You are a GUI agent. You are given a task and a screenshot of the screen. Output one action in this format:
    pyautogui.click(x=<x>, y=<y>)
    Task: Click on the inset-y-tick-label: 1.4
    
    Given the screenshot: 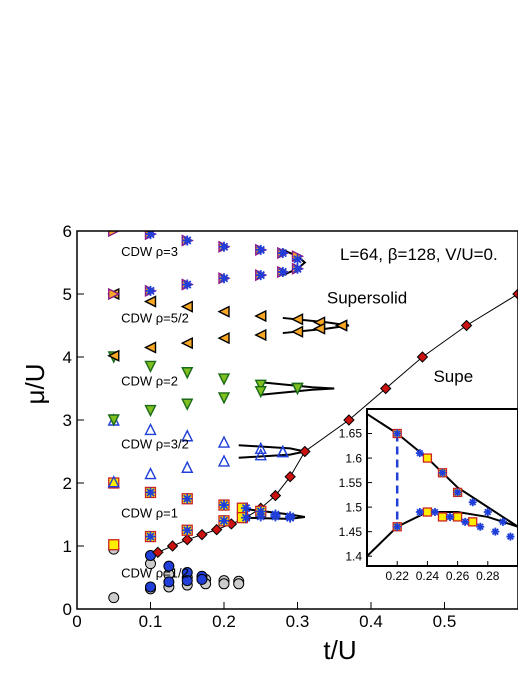 What is the action you would take?
    pyautogui.click(x=353, y=556)
    